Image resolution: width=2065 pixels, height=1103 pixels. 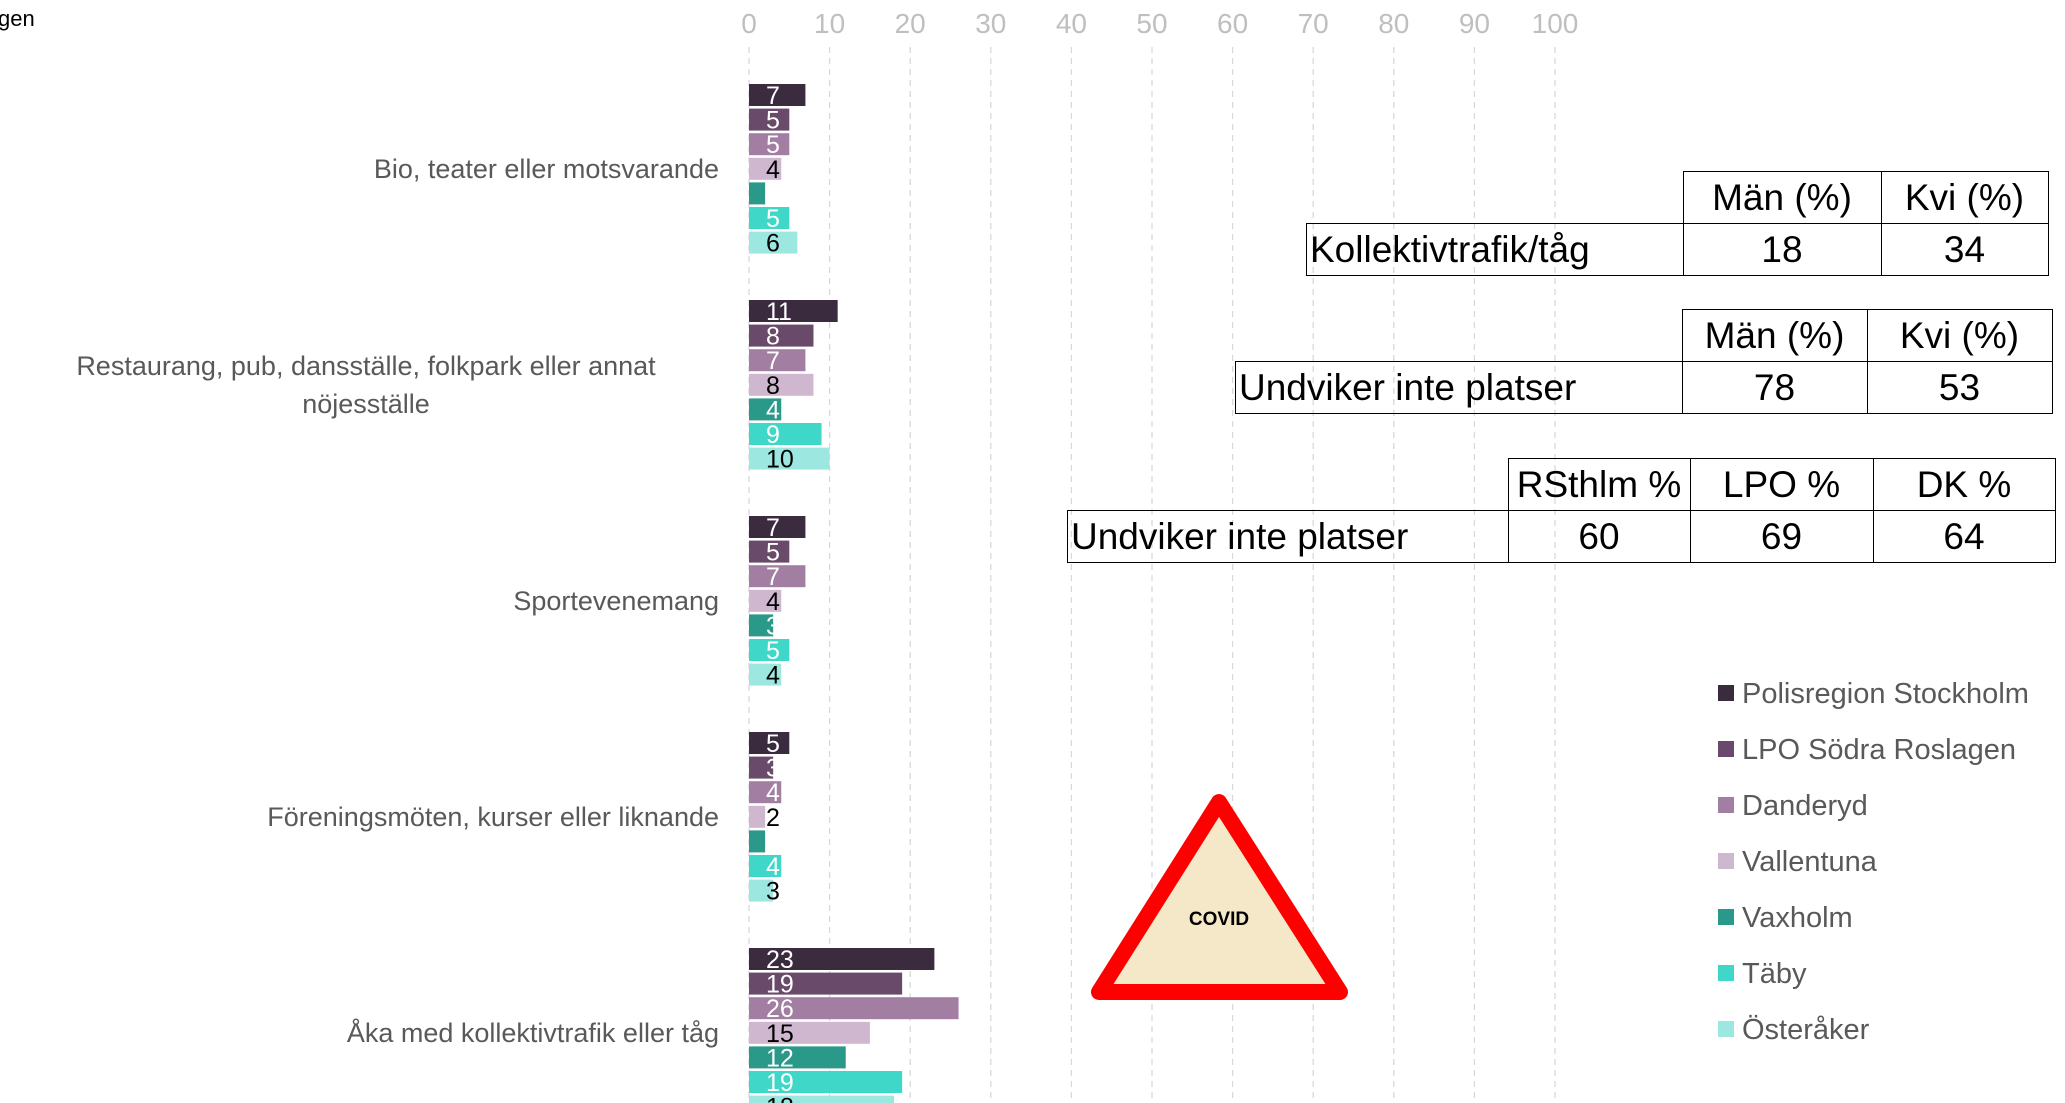 What do you see at coordinates (1495, 249) in the screenshot?
I see `table-cell: Kollektivtrafik/tåg` at bounding box center [1495, 249].